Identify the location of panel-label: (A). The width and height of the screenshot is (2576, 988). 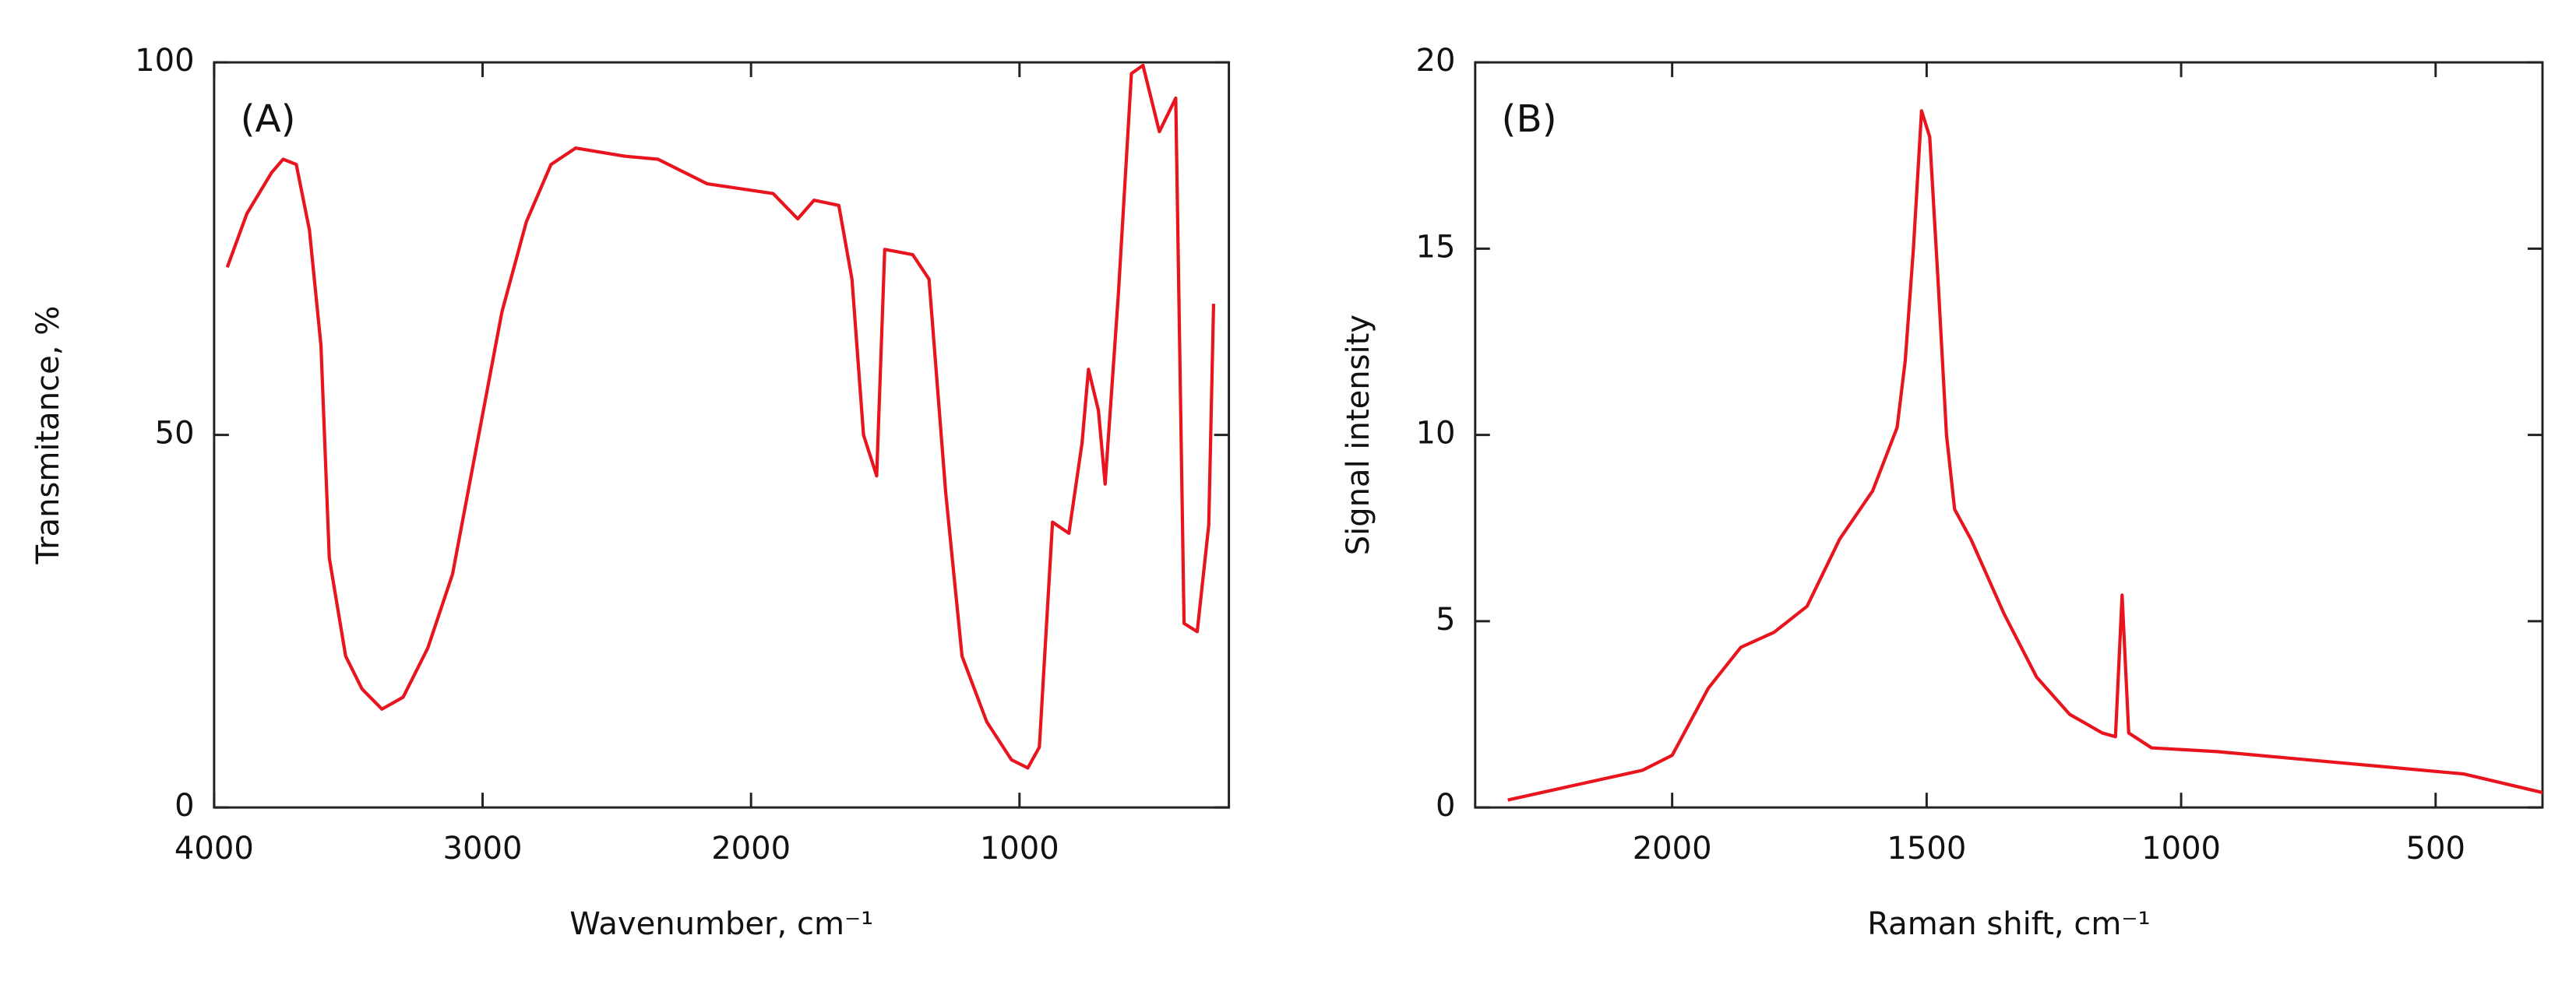
(269, 119).